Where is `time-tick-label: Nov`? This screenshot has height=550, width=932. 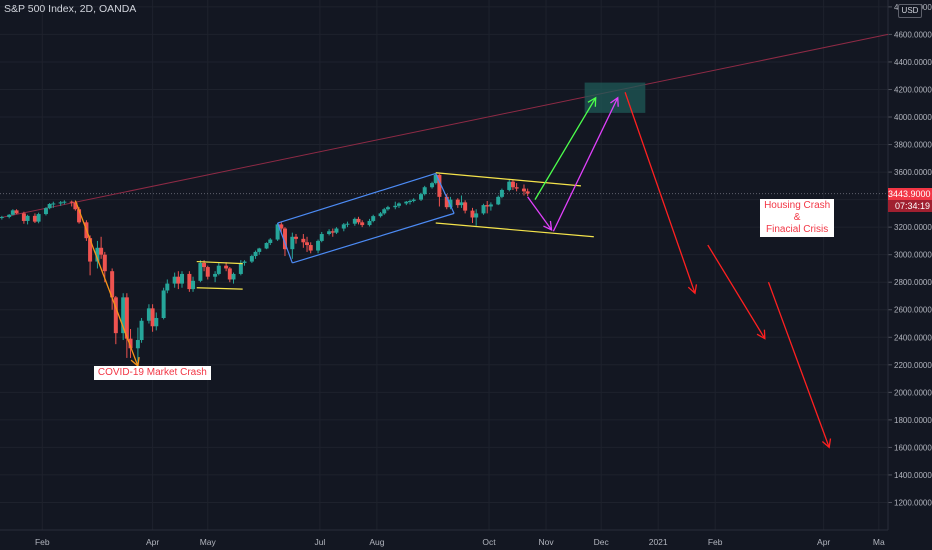 time-tick-label: Nov is located at coordinates (546, 542).